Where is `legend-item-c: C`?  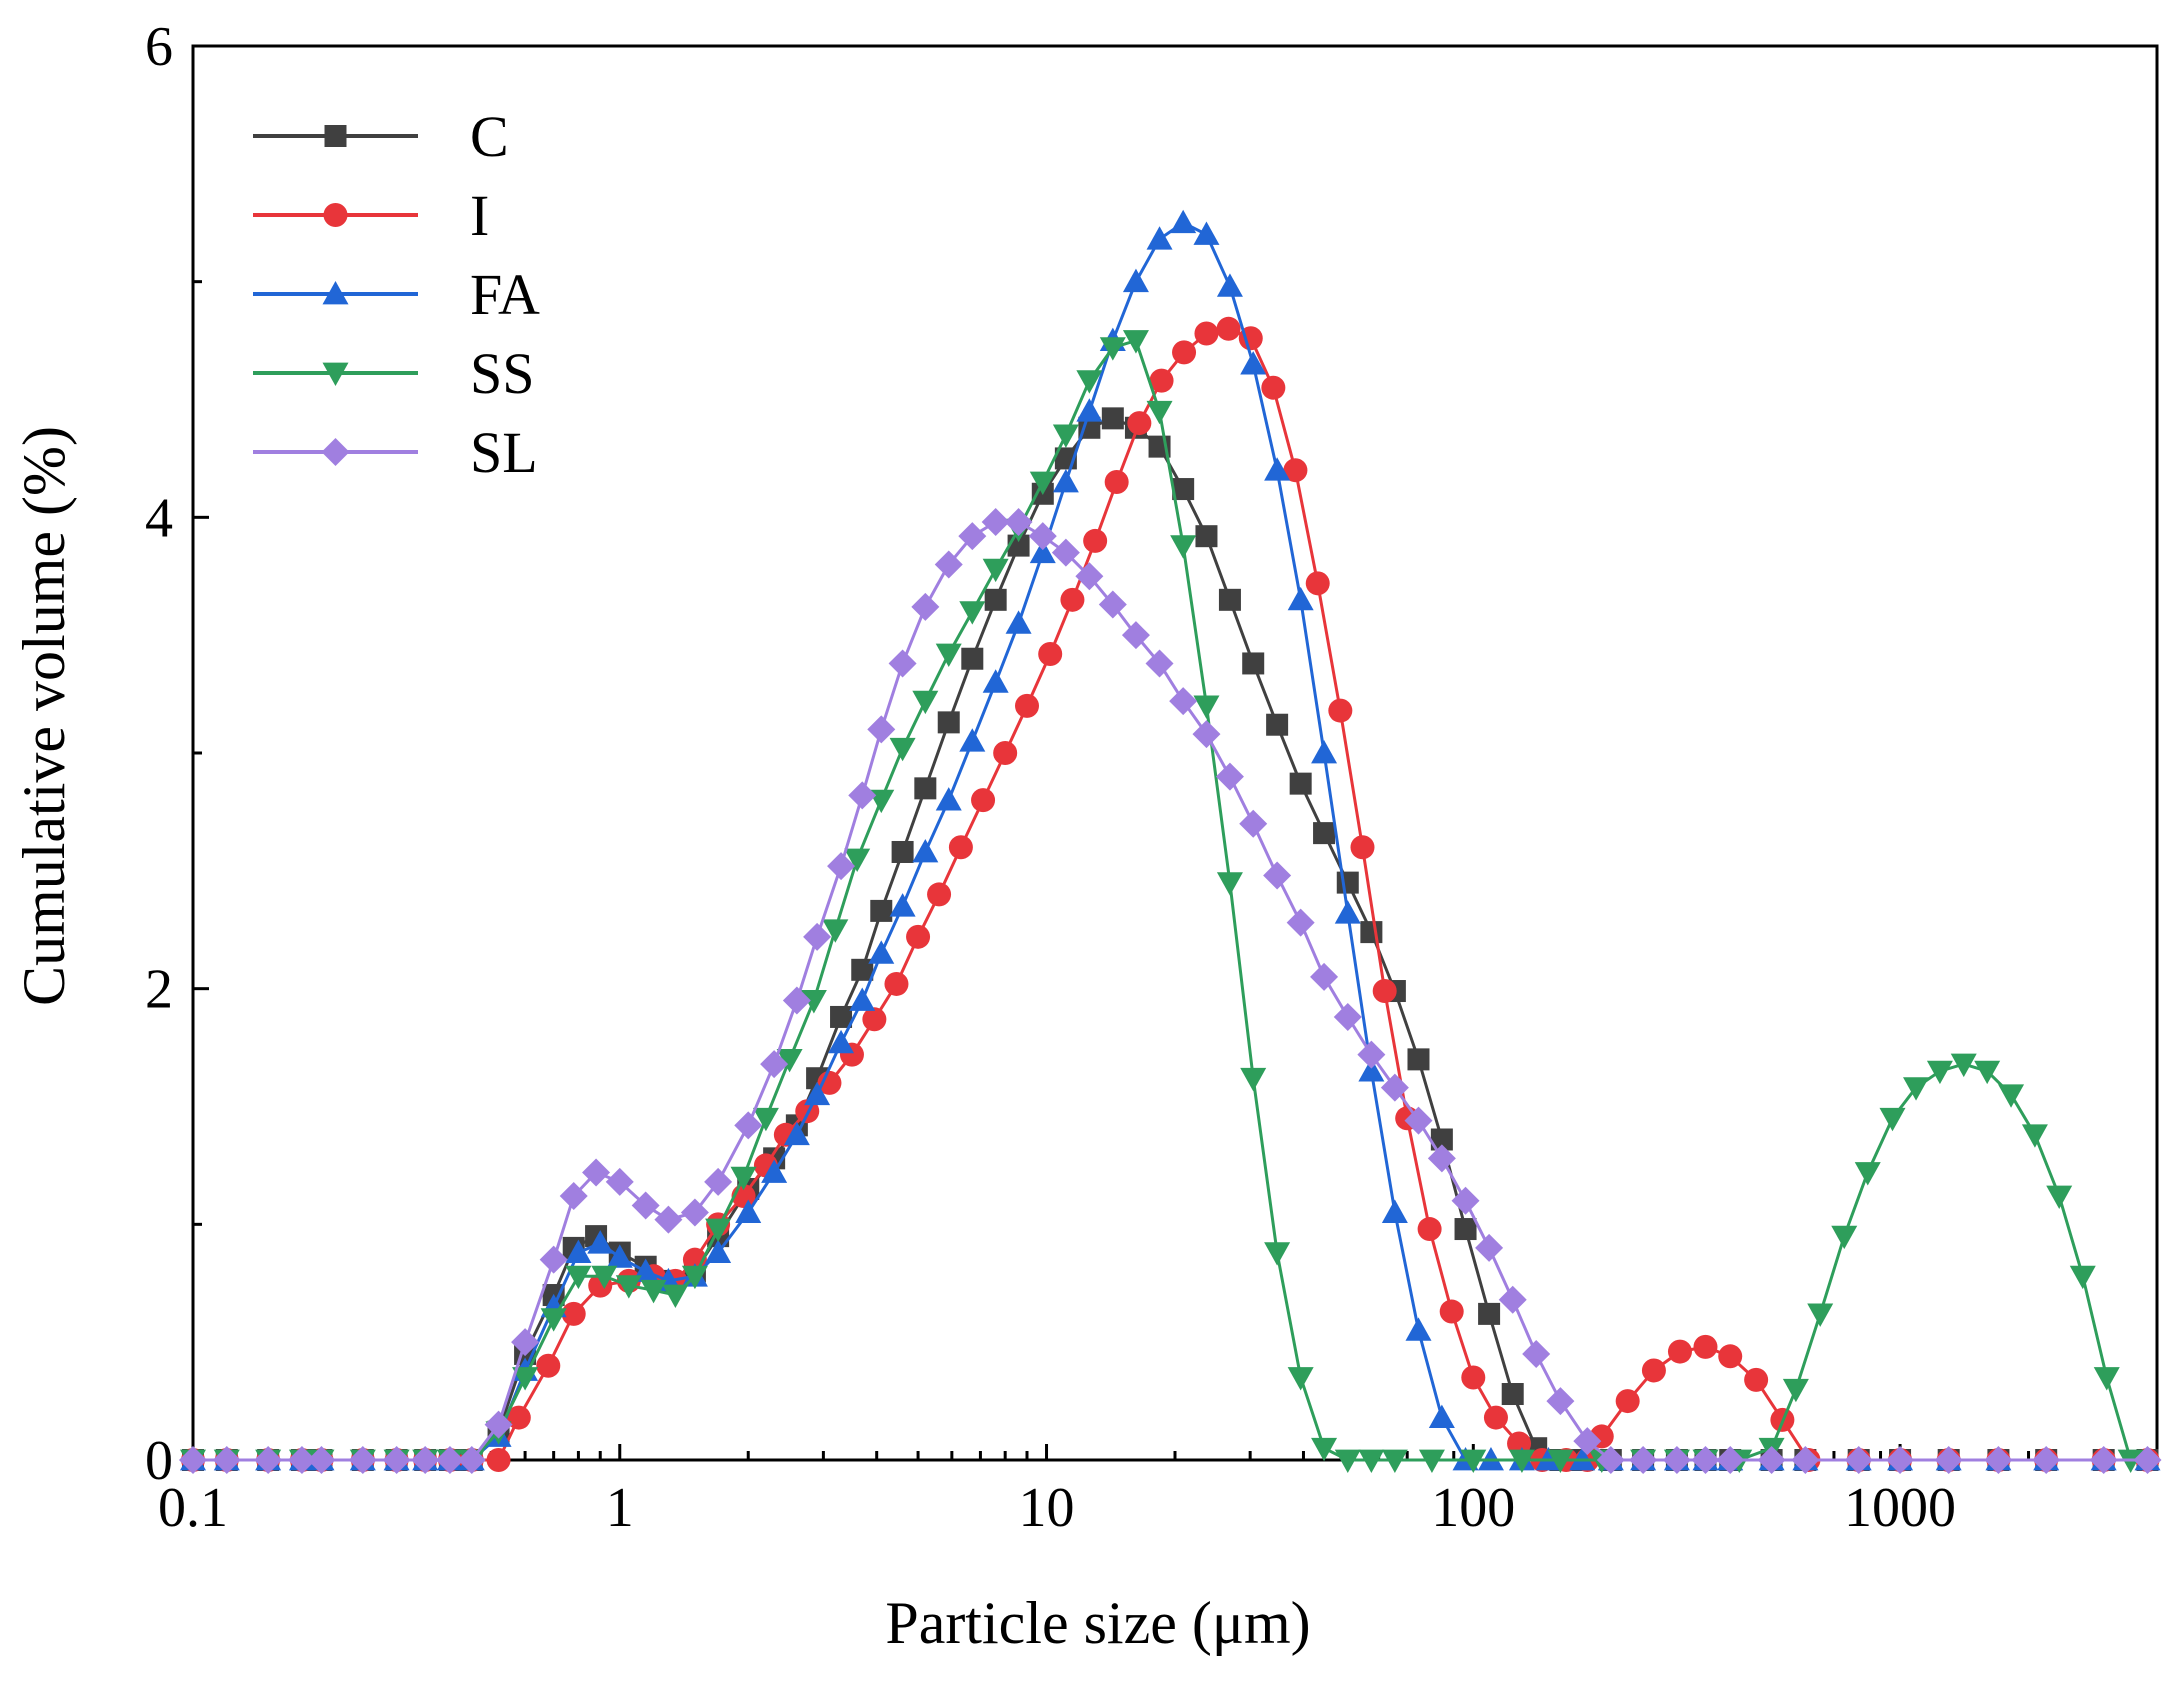 legend-item-c: C is located at coordinates (381, 136).